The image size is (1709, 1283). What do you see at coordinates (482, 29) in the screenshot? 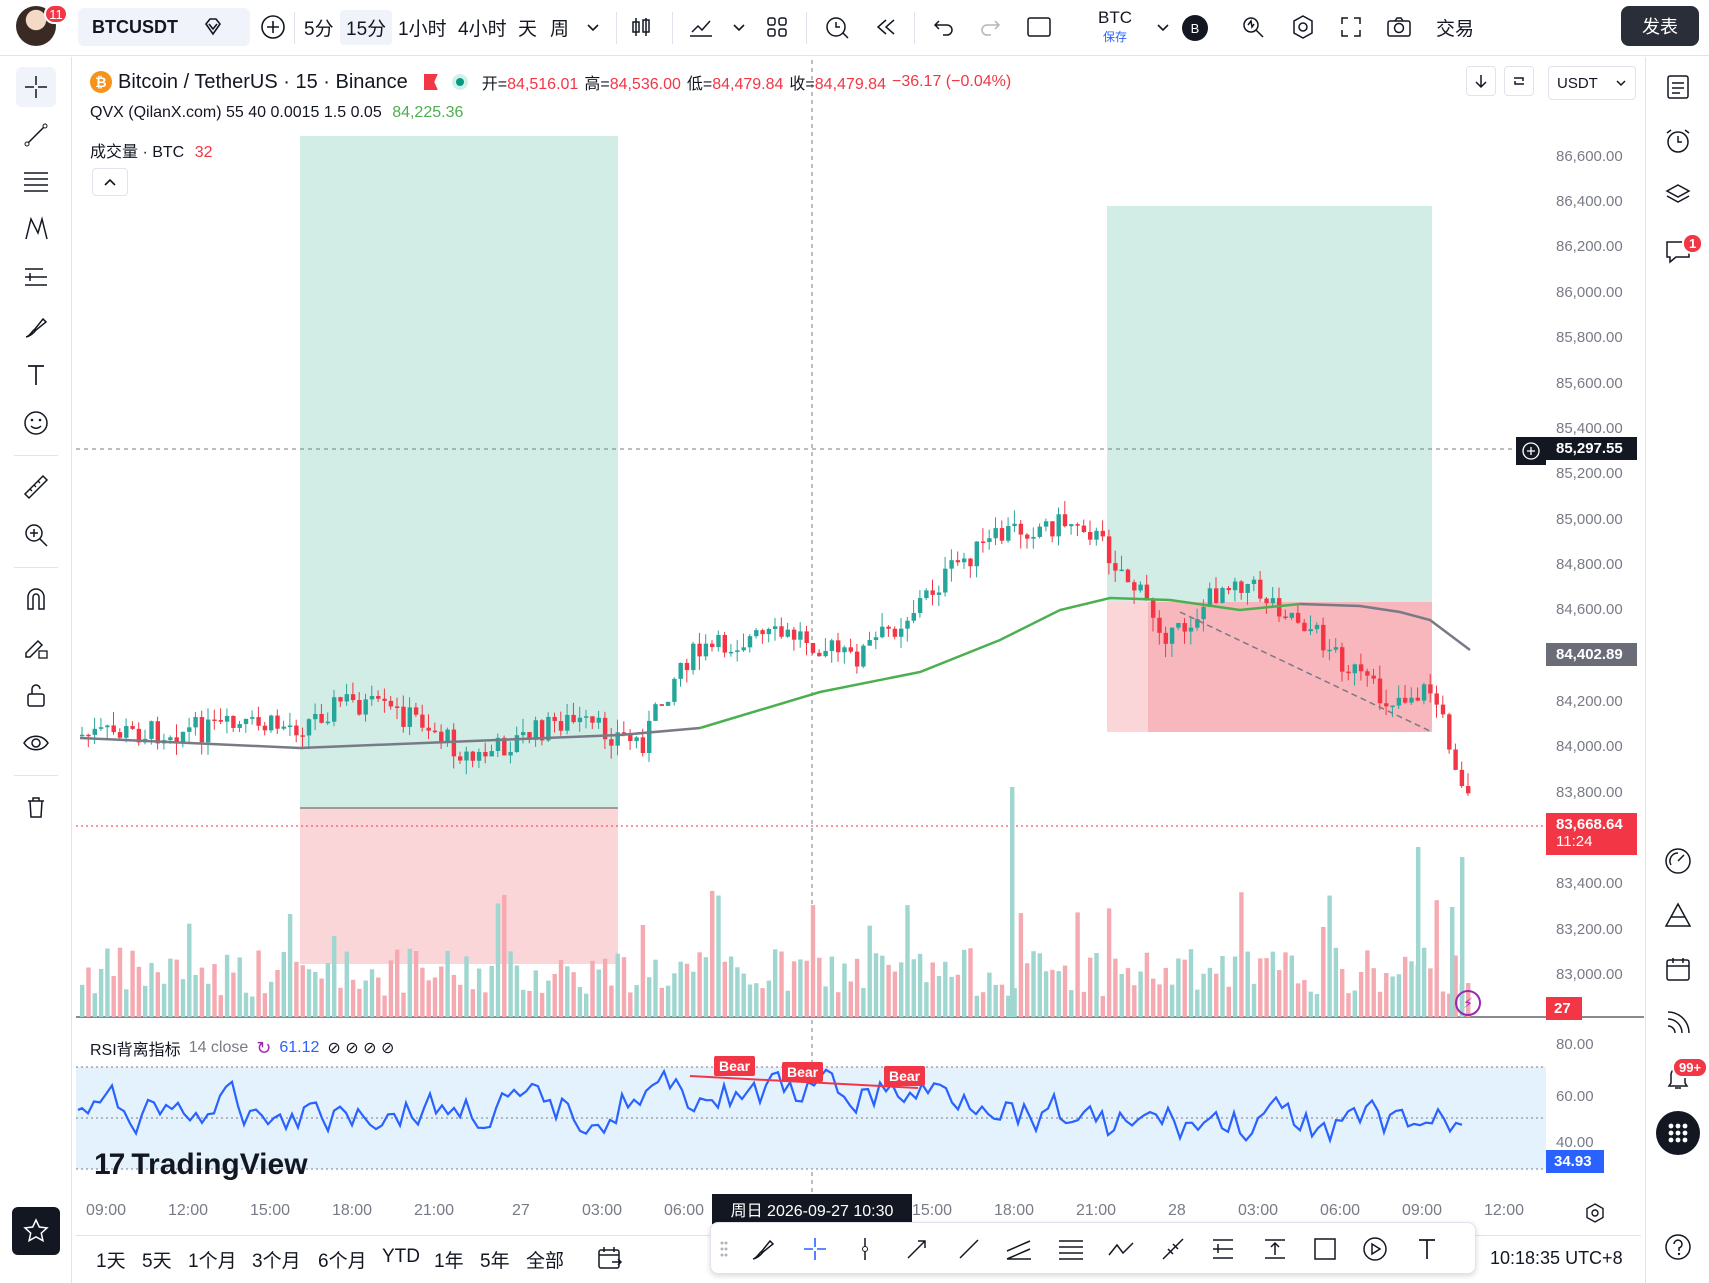
I see `interval-4h: 4小时` at bounding box center [482, 29].